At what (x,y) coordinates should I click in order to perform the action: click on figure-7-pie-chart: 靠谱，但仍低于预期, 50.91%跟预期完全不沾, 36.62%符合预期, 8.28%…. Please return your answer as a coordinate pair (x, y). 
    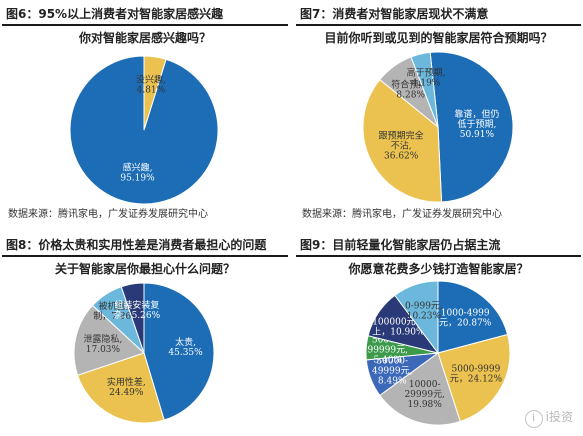
    Looking at the image, I should click on (438, 127).